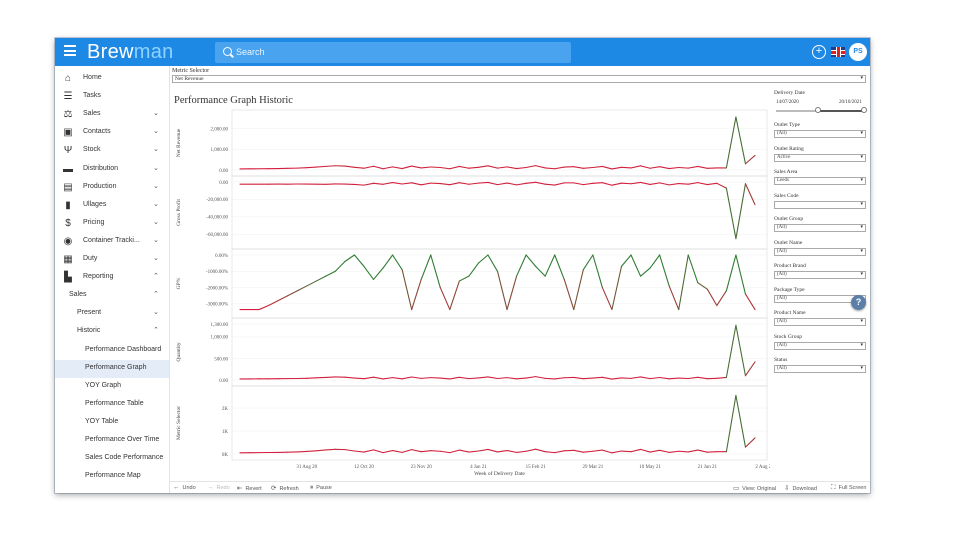 This screenshot has width=960, height=540. I want to click on filter-dropdown-outlet-name: (All) ▾, so click(820, 251).